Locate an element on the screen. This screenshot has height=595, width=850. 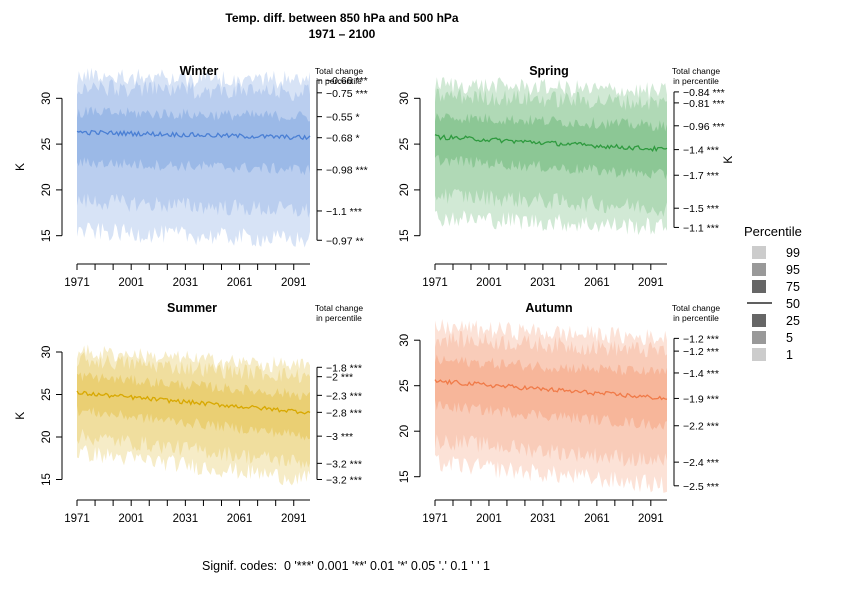
change-label: −2.2 *** is located at coordinates (701, 427).